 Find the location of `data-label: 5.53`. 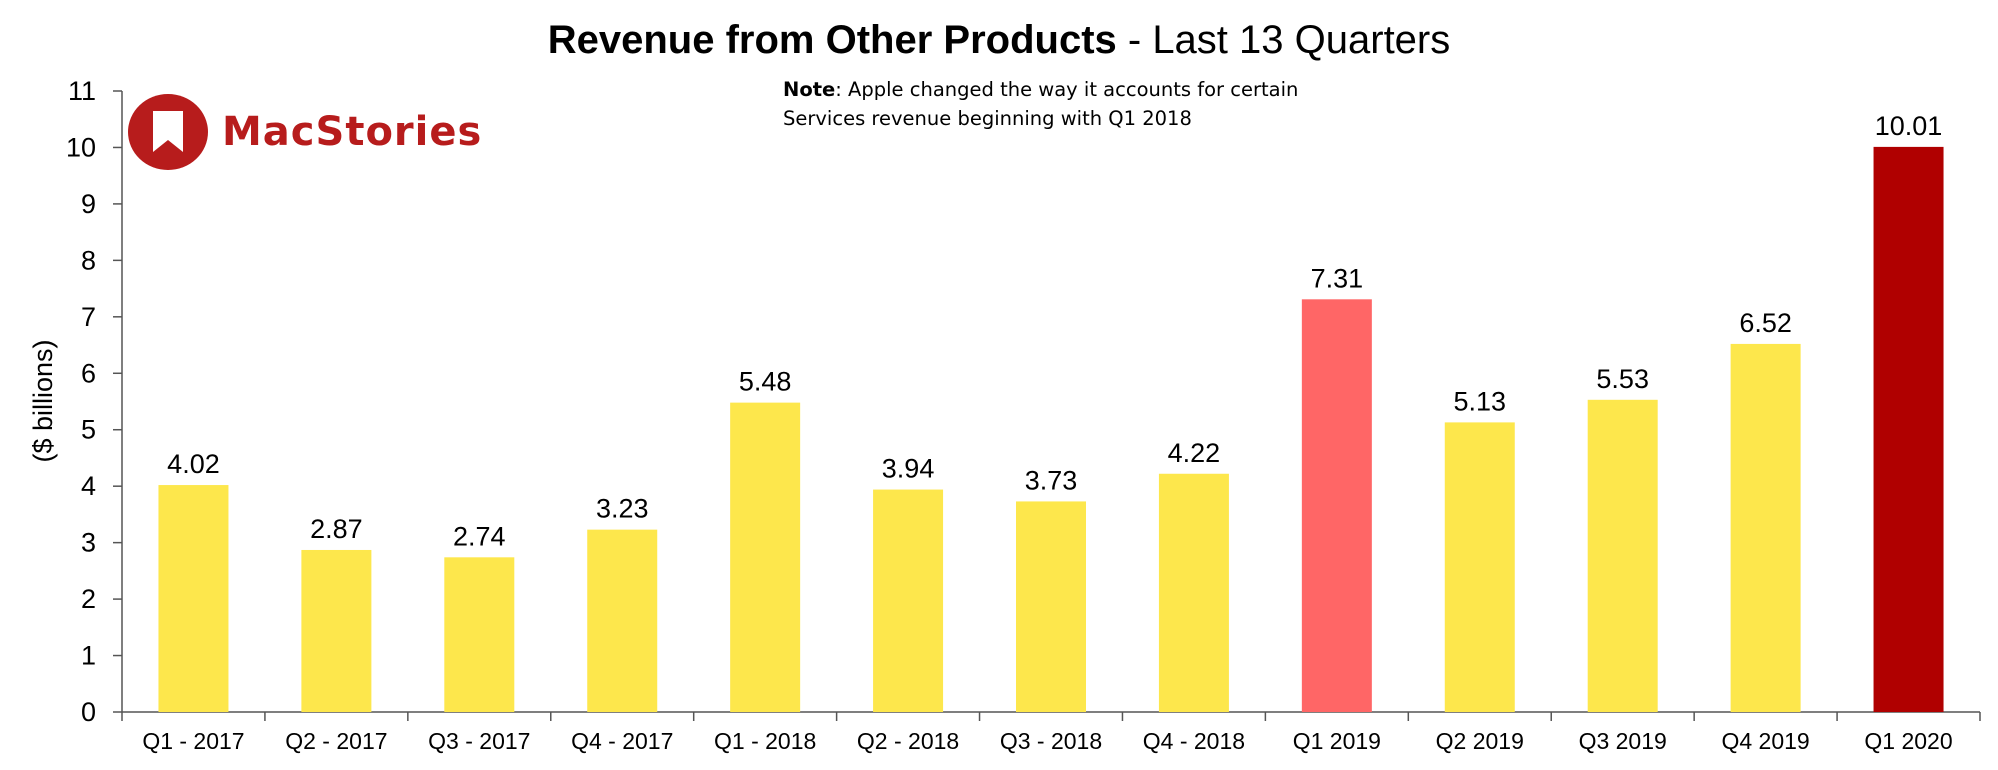

data-label: 5.53 is located at coordinates (1622, 379).